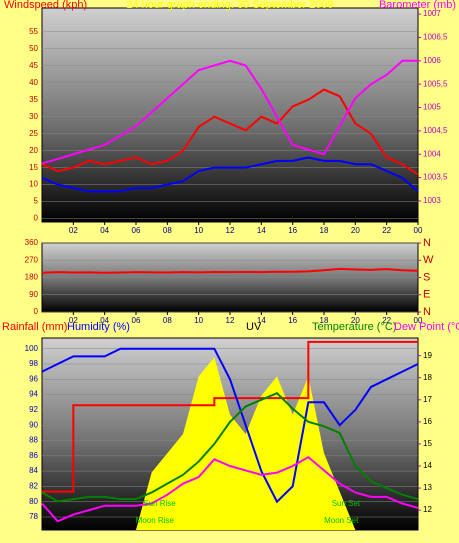  Describe the element at coordinates (33, 394) in the screenshot. I see `y-tick-label: 94` at that location.